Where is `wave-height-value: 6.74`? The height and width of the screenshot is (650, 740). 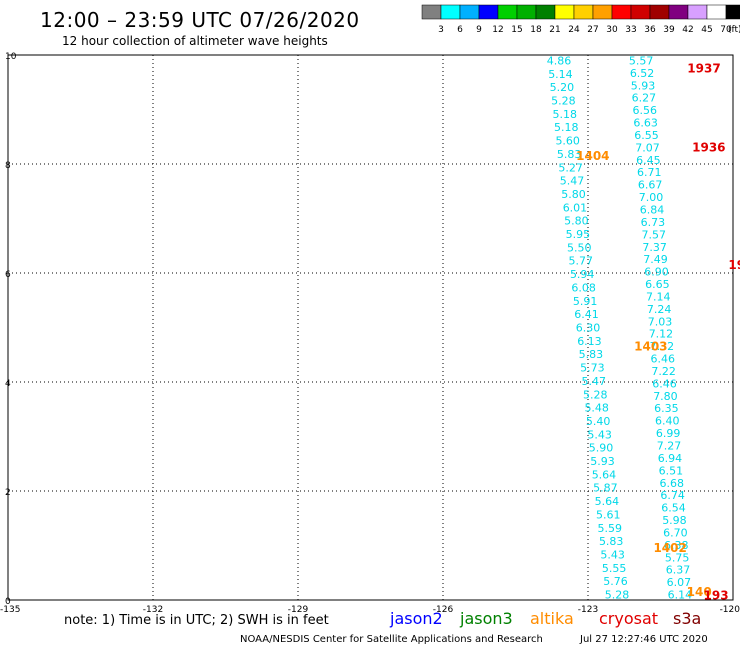
wave-height-value: 6.74 is located at coordinates (672, 495).